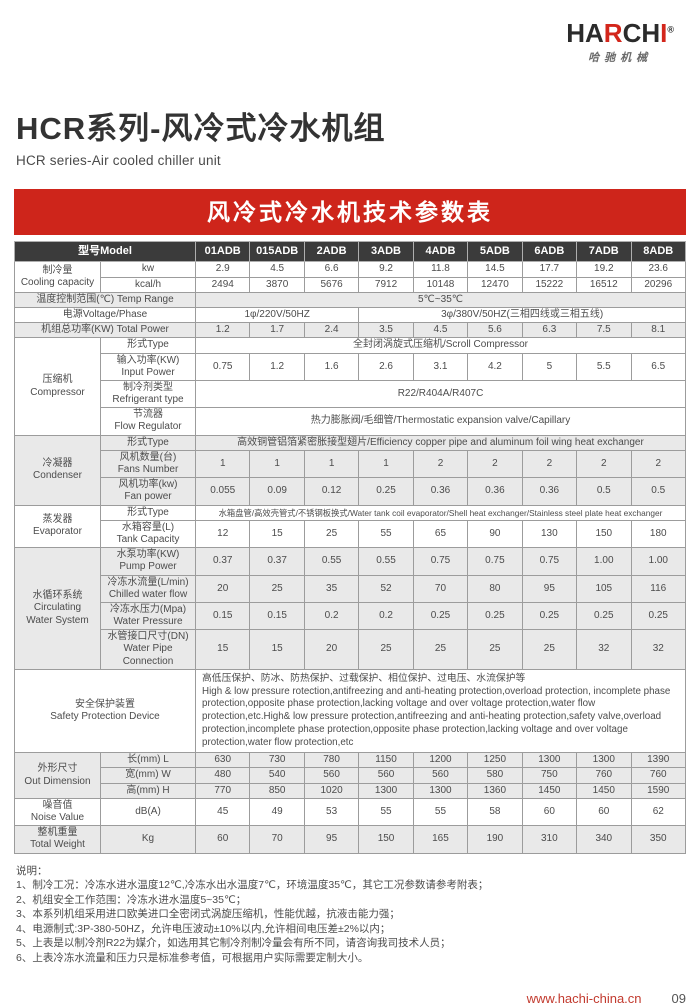 Image resolution: width=700 pixels, height=1006 pixels. Describe the element at coordinates (440, 269) in the screenshot. I see `spec-cell: 11.8` at that location.